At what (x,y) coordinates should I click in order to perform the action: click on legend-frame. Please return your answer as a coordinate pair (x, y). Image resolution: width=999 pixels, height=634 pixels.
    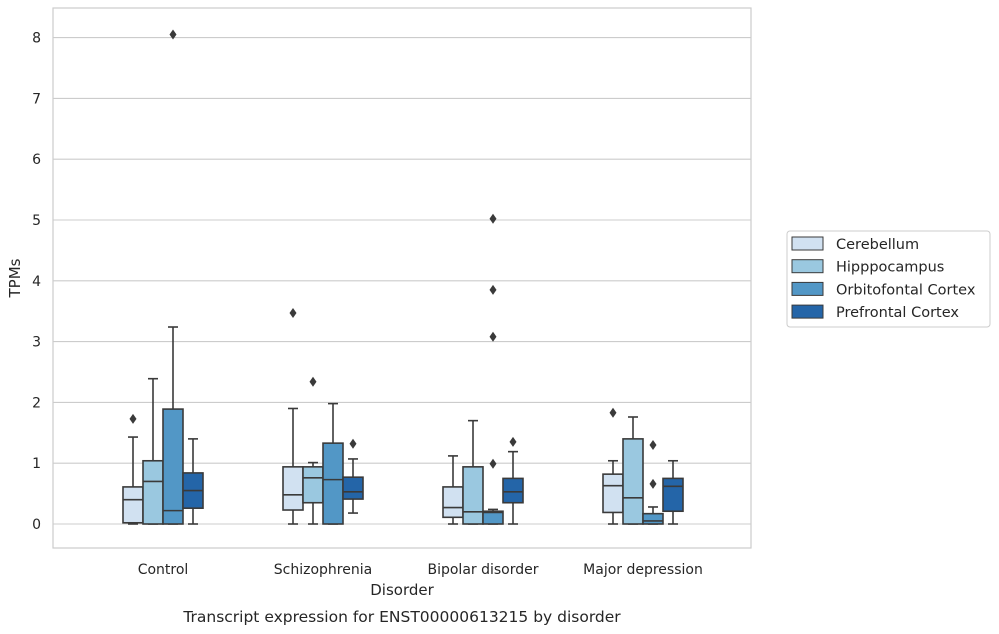
    Looking at the image, I should click on (888, 279).